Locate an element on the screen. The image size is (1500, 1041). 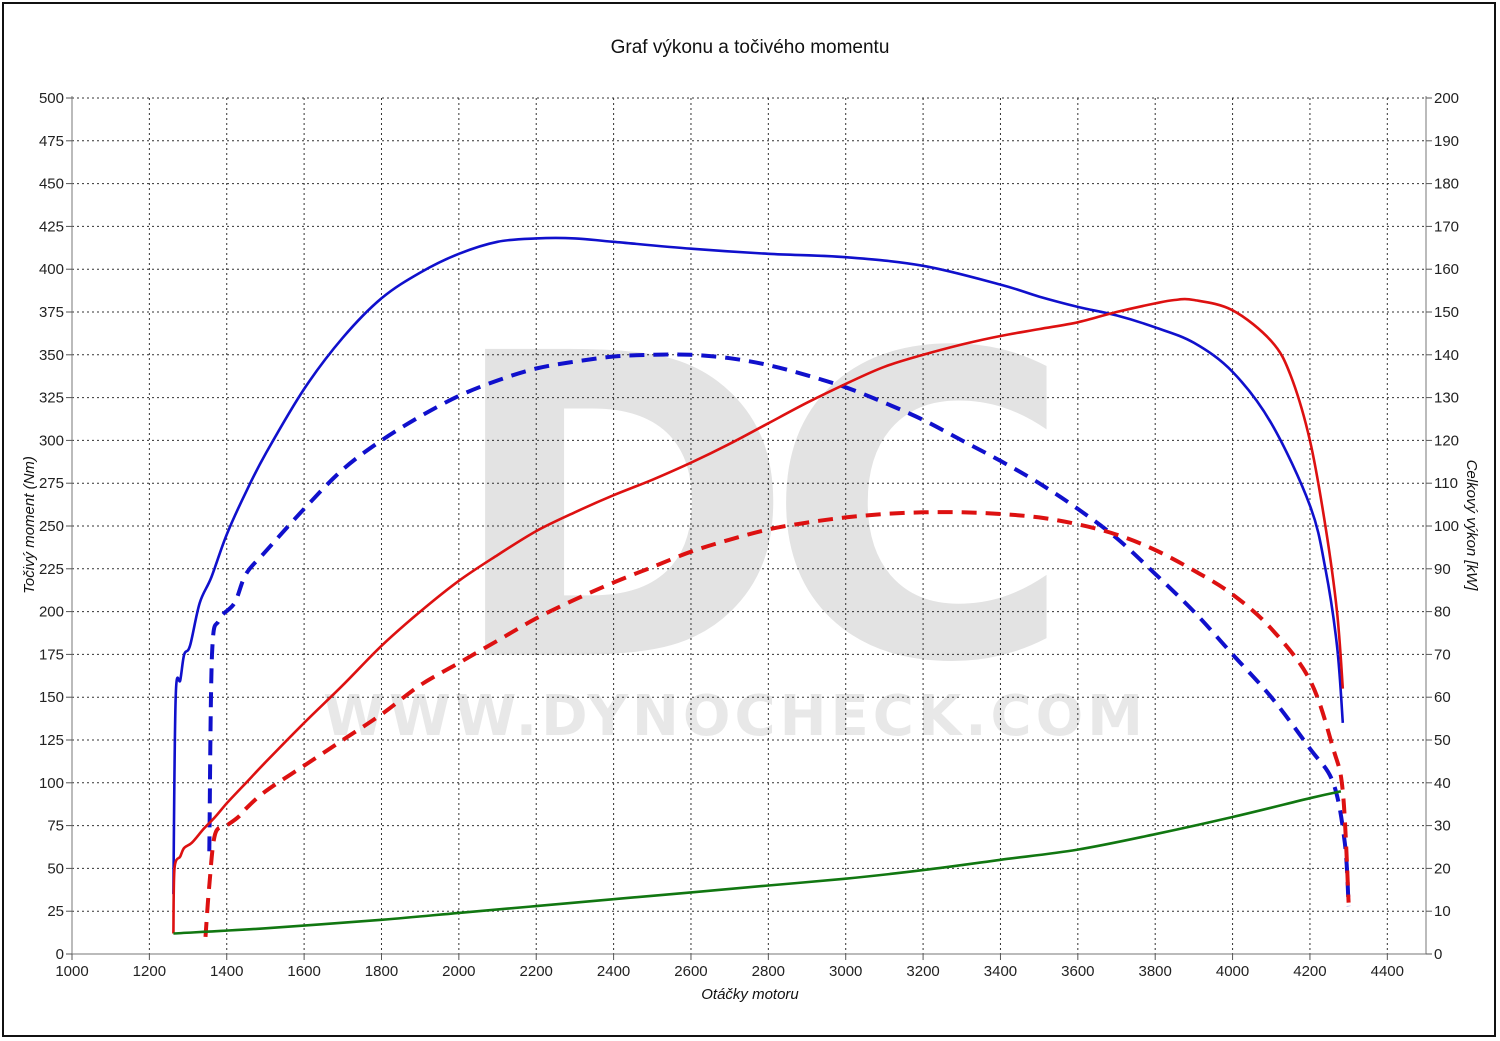
x-tick-label: 1400 is located at coordinates (226, 971).